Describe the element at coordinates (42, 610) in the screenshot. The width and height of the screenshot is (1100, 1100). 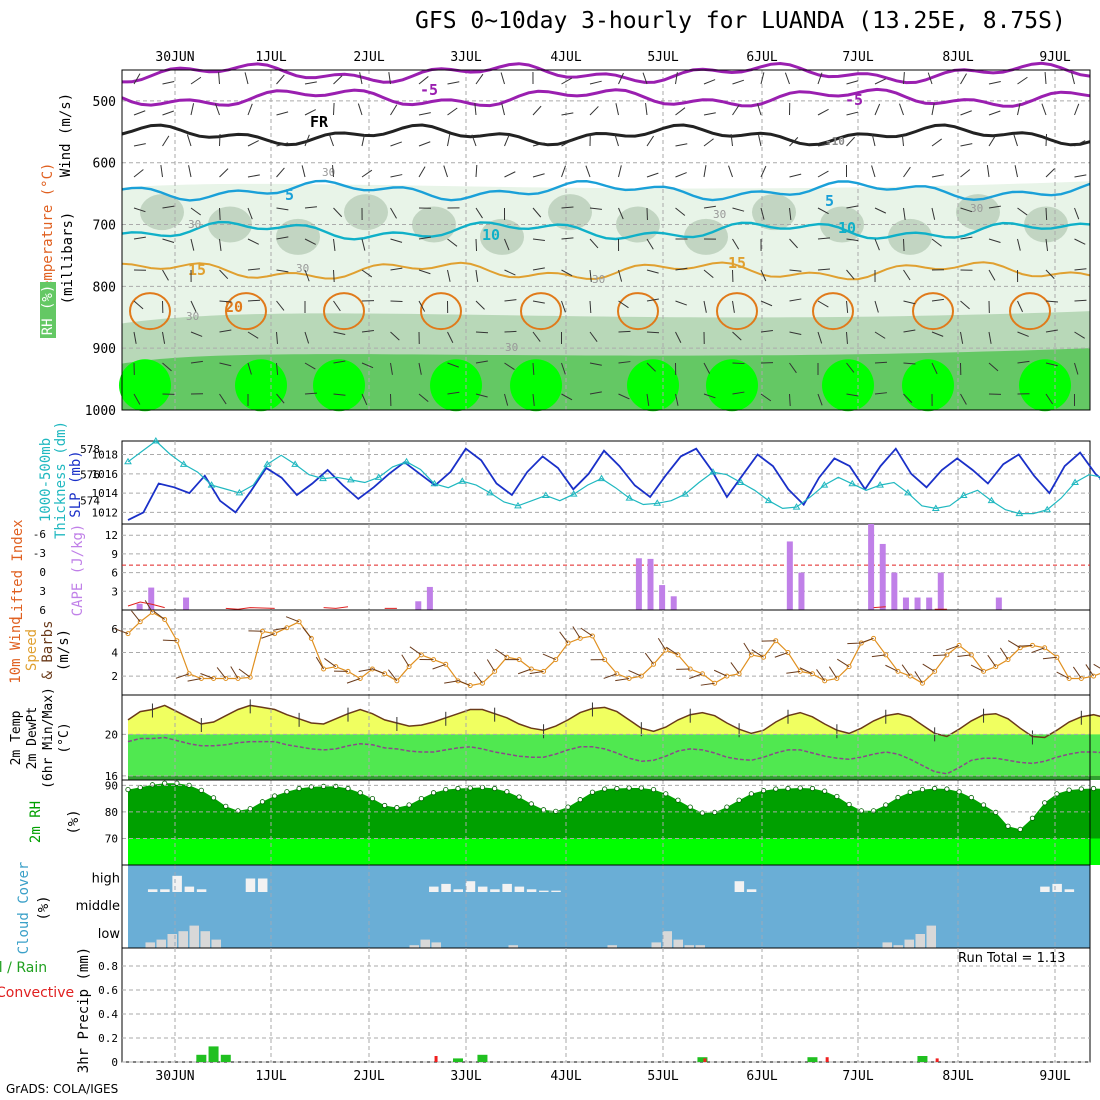
I see `li-tick-label: 6` at that location.